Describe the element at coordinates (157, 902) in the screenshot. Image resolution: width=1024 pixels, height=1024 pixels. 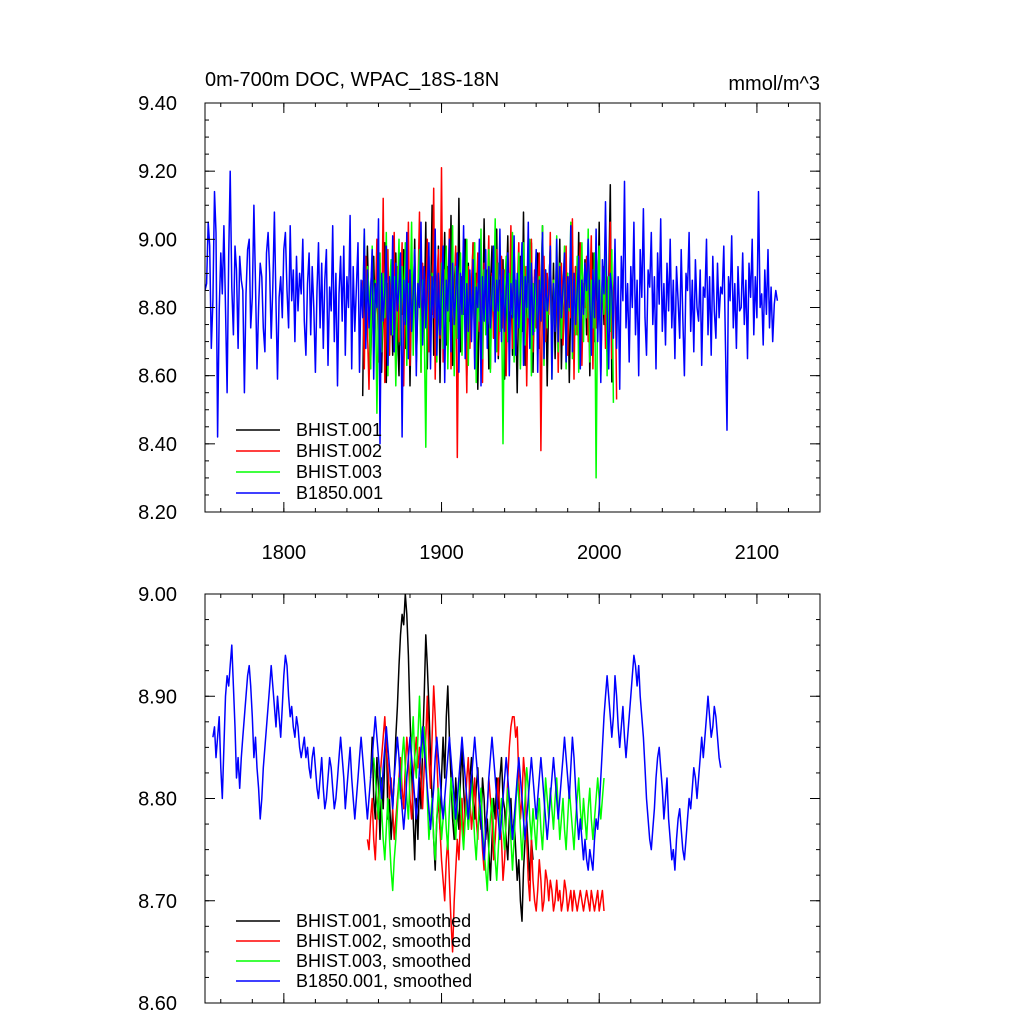
I see `y-tick-label: 8.70` at that location.